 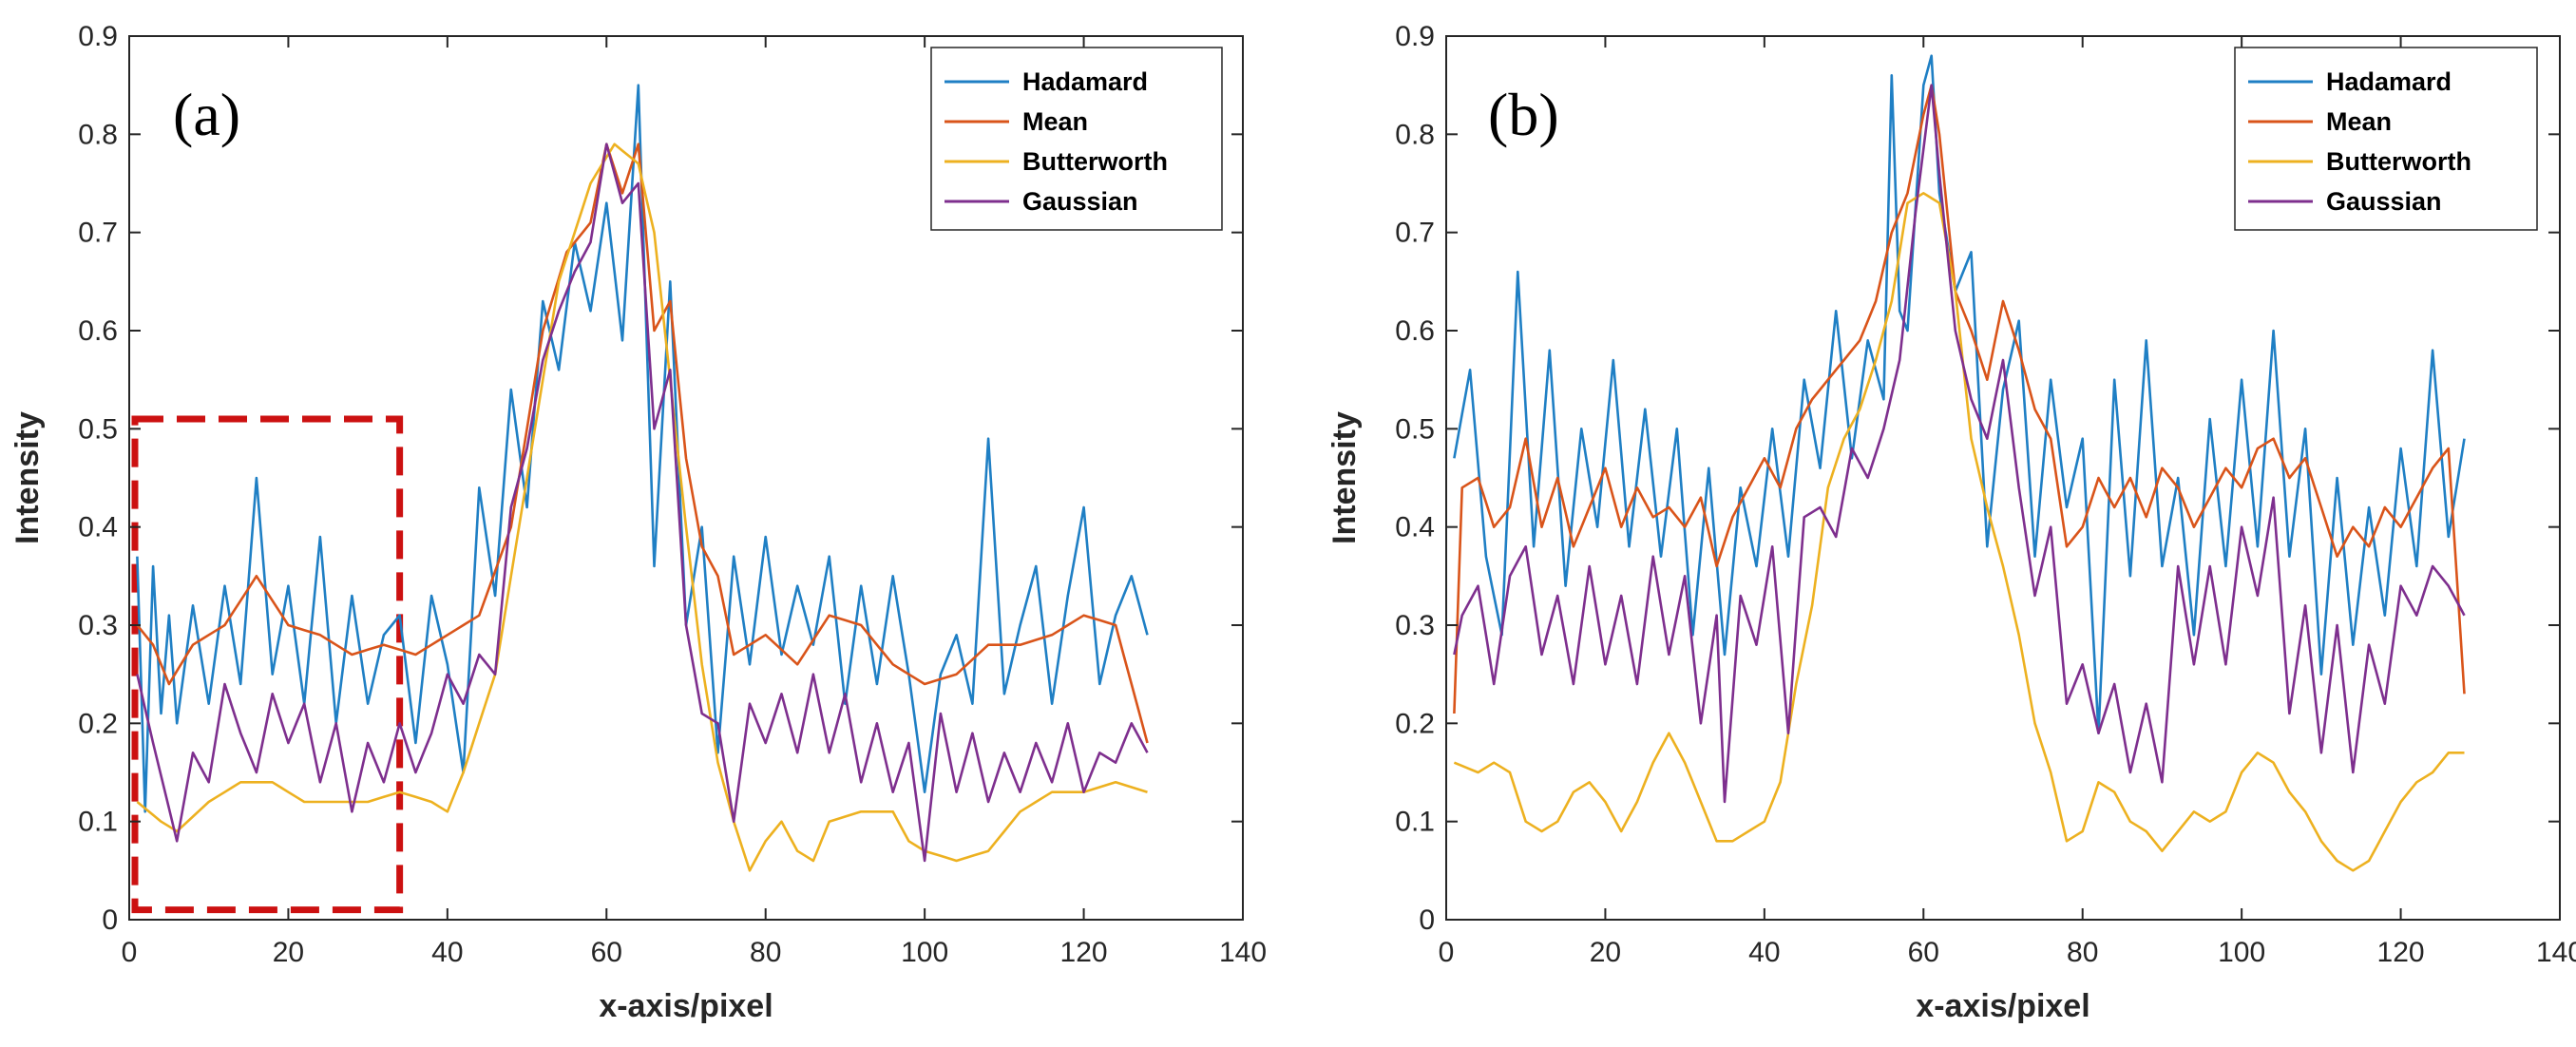 I want to click on highlight-box, so click(x=267, y=665).